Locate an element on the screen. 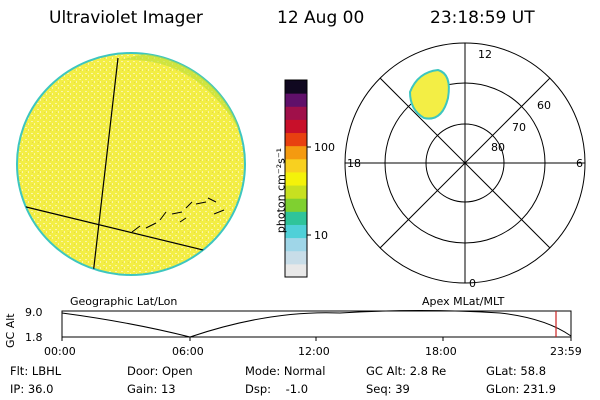 The width and height of the screenshot is (600, 400). lat-label-70: 70 is located at coordinates (519, 127).